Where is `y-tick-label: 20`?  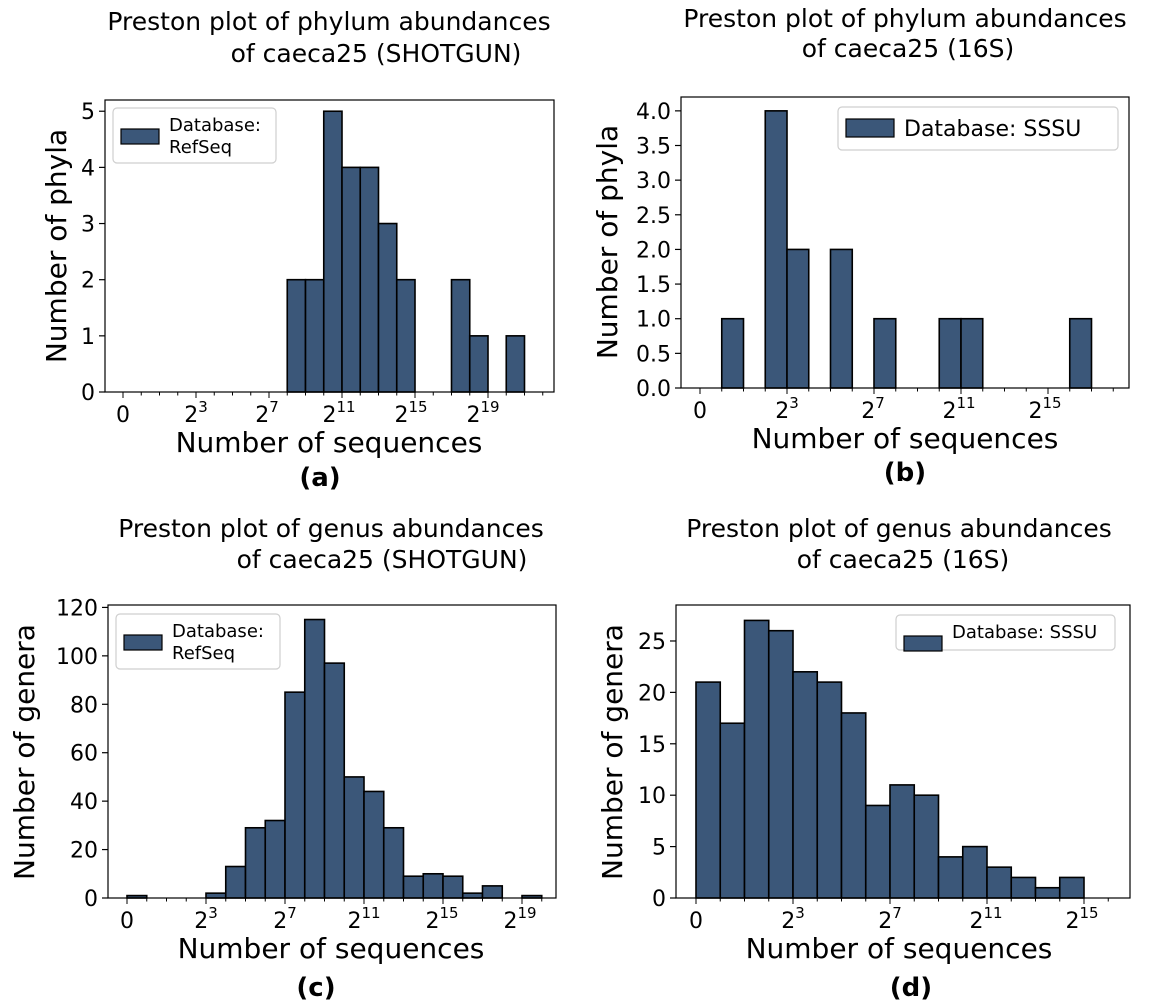 y-tick-label: 20 is located at coordinates (84, 851).